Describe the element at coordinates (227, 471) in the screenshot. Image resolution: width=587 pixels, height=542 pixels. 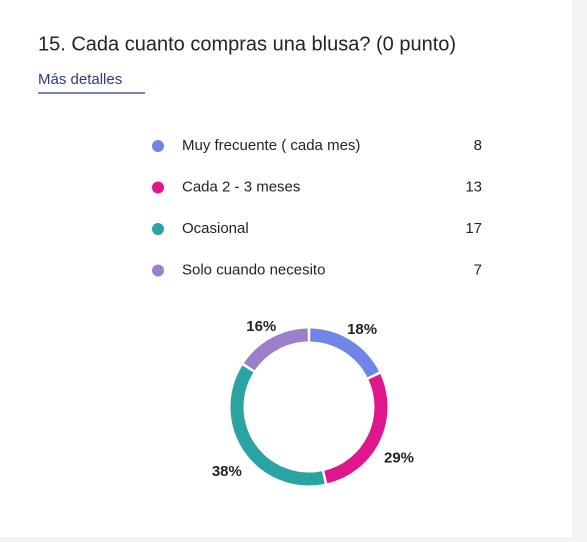
I see `slice-label: 38%` at that location.